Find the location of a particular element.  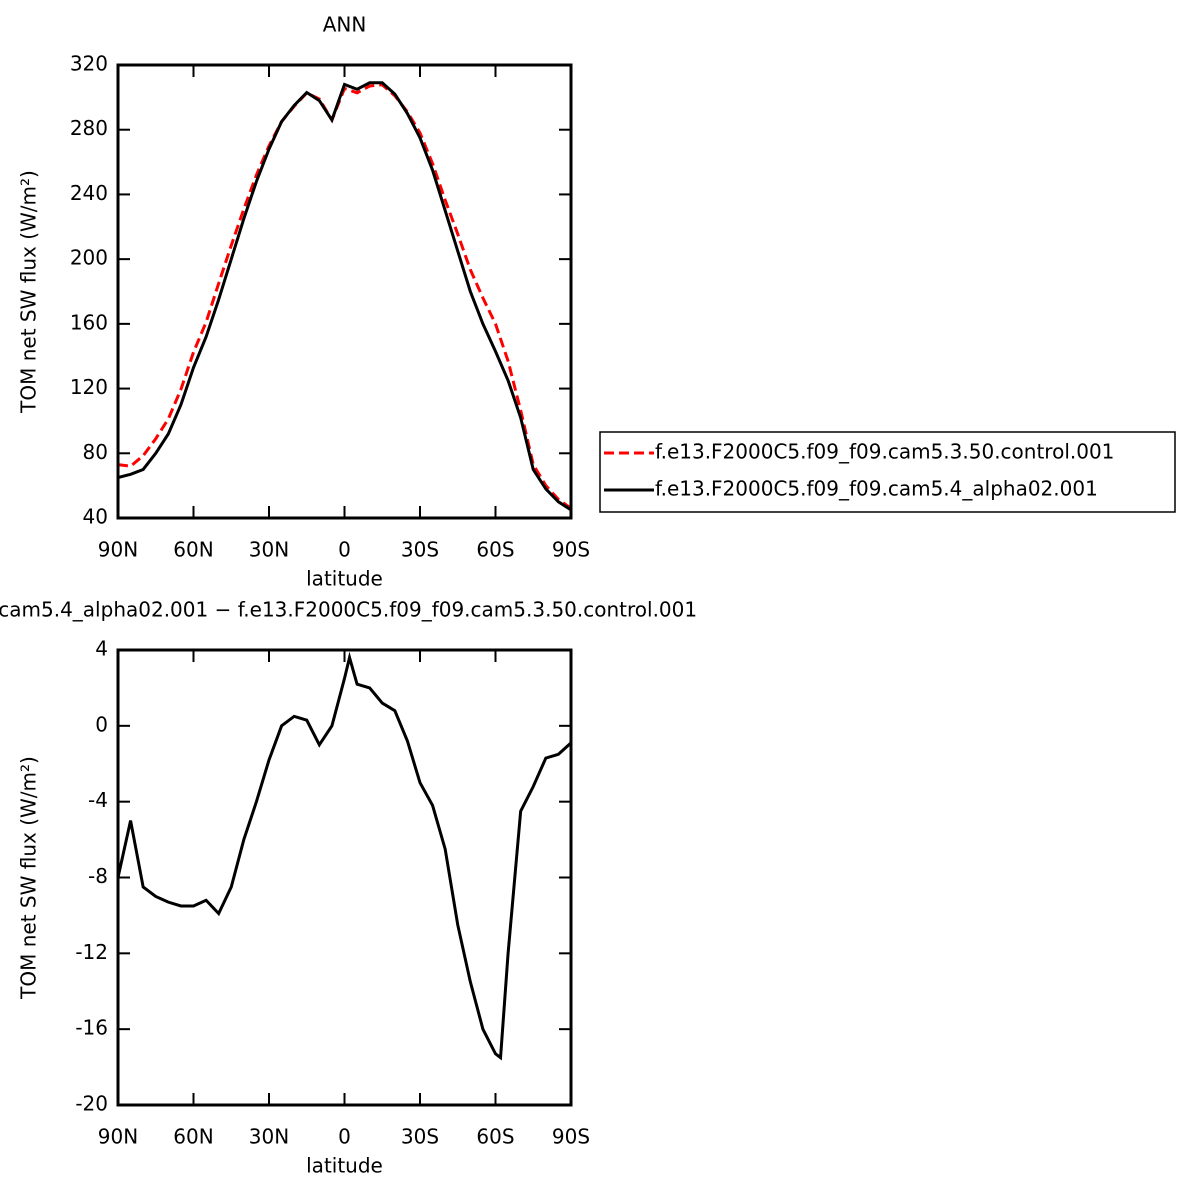

y-tick-label: 0 is located at coordinates (101, 724).